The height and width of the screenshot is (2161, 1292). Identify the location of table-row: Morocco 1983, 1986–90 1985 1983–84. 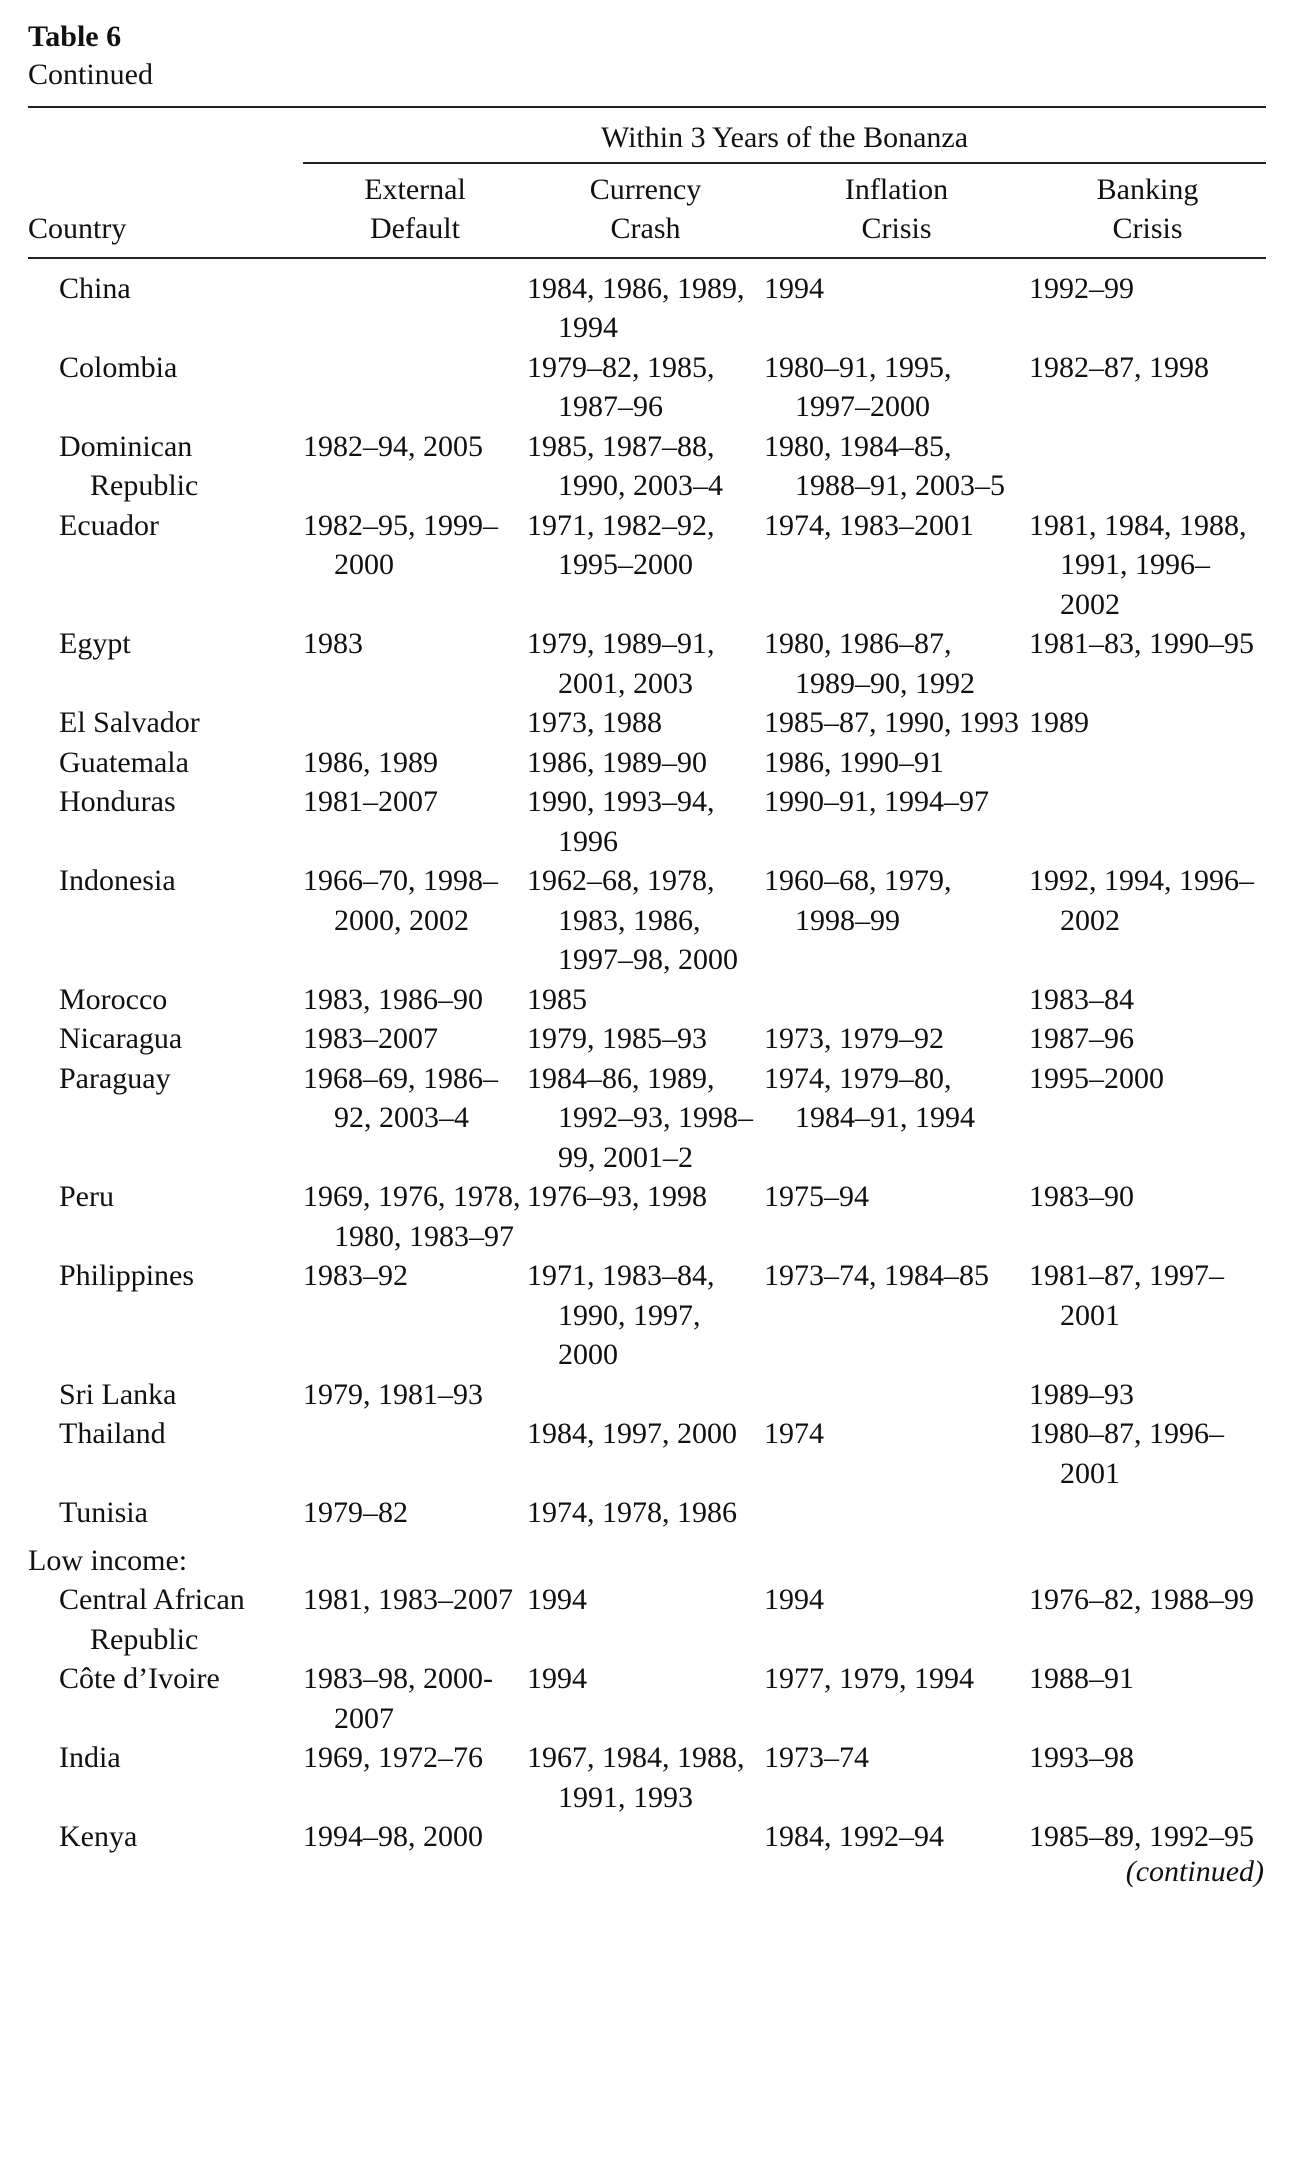
(647, 1000).